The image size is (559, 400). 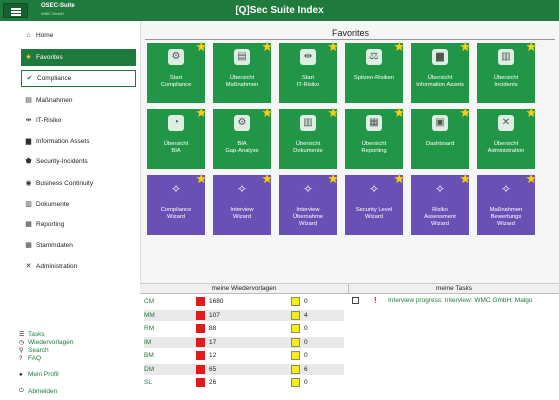 What do you see at coordinates (177, 203) in the screenshot?
I see `favorite-tile: ✧ ★ Compliance Wizard` at bounding box center [177, 203].